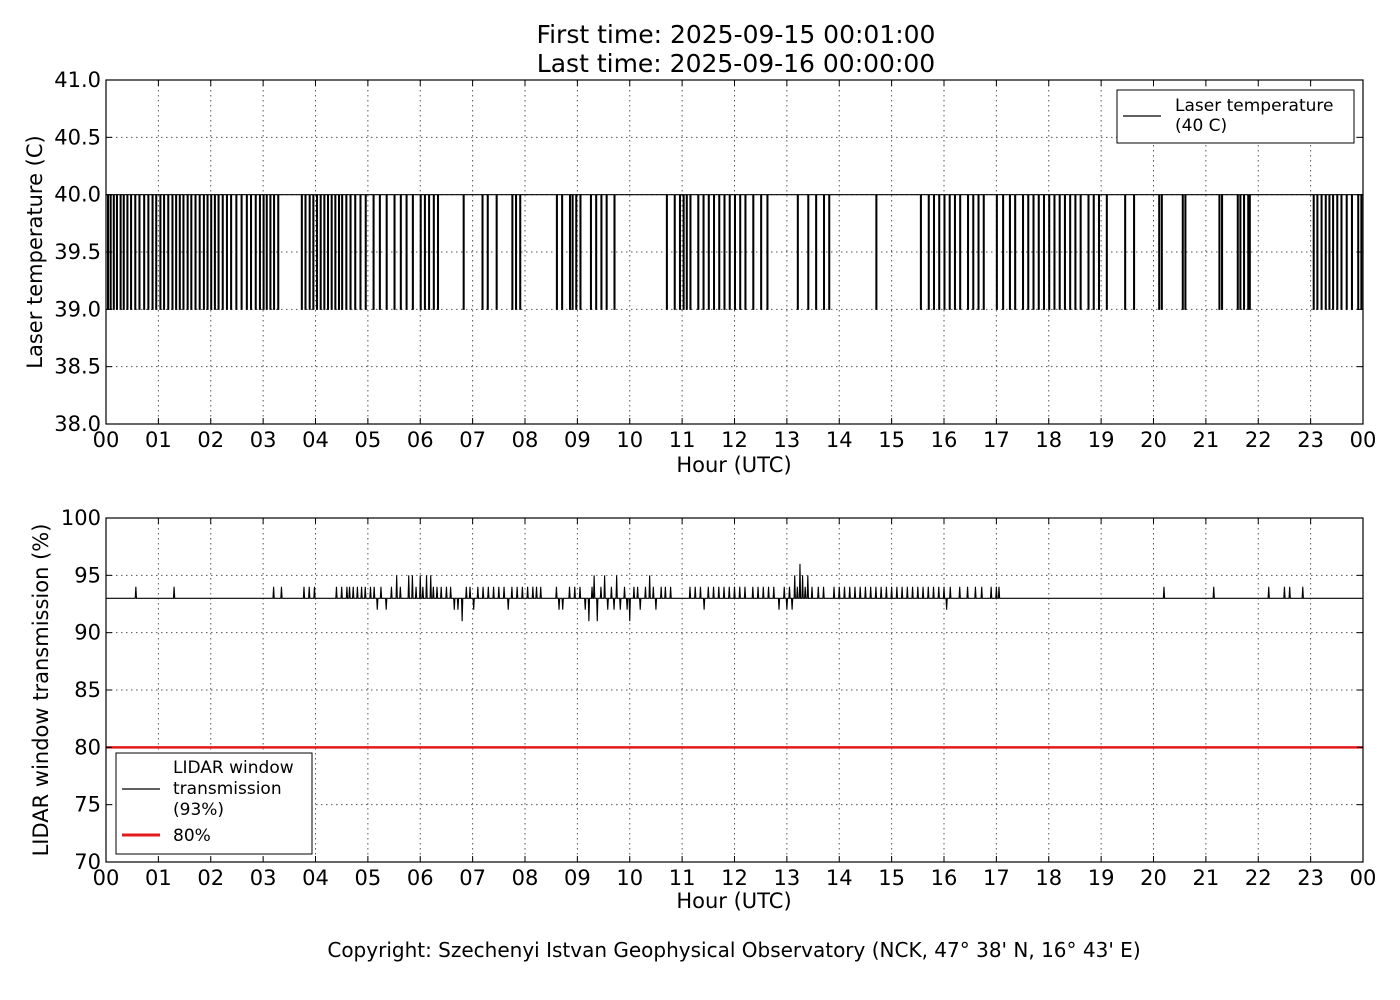 The image size is (1400, 1000). What do you see at coordinates (81, 518) in the screenshot?
I see `lidar-transmission-y-tick-label: 100` at bounding box center [81, 518].